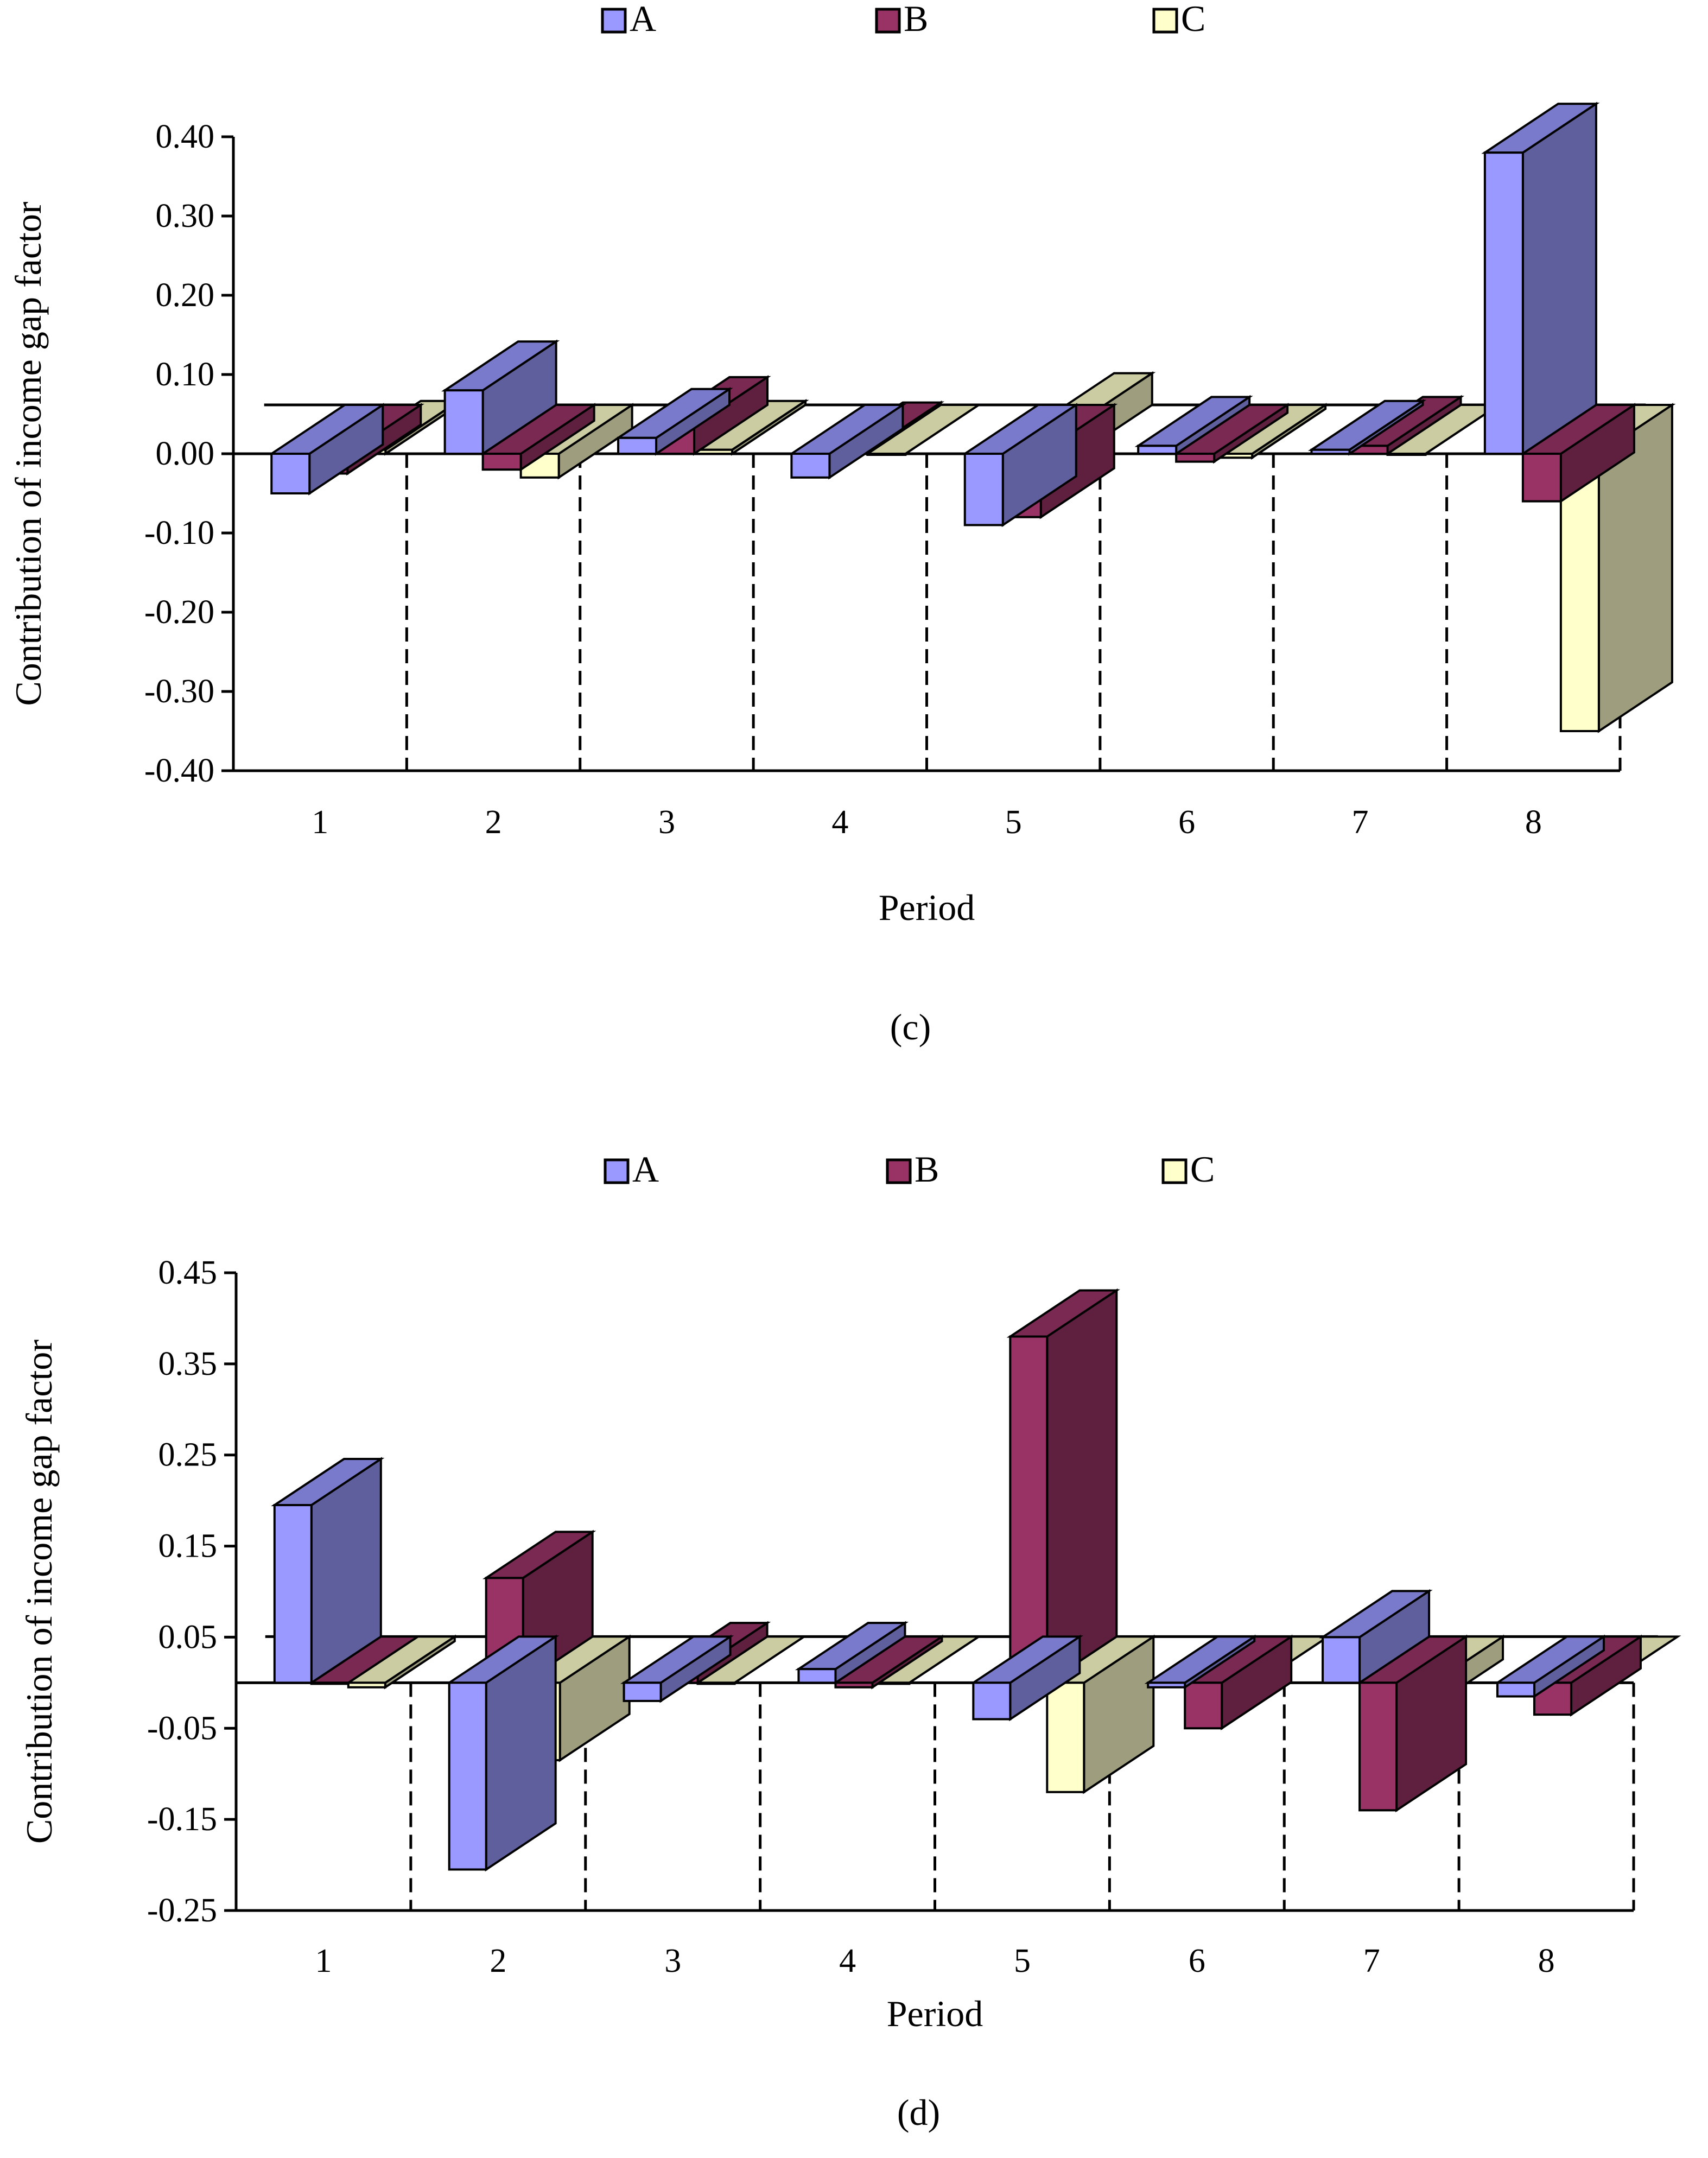 This screenshot has width=1708, height=2158. What do you see at coordinates (179, 770) in the screenshot?
I see `y-tick-label: -0.40` at bounding box center [179, 770].